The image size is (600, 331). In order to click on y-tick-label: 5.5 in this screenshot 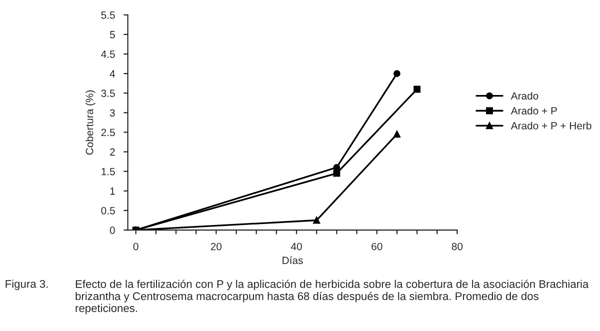, I will do `click(108, 15)`.